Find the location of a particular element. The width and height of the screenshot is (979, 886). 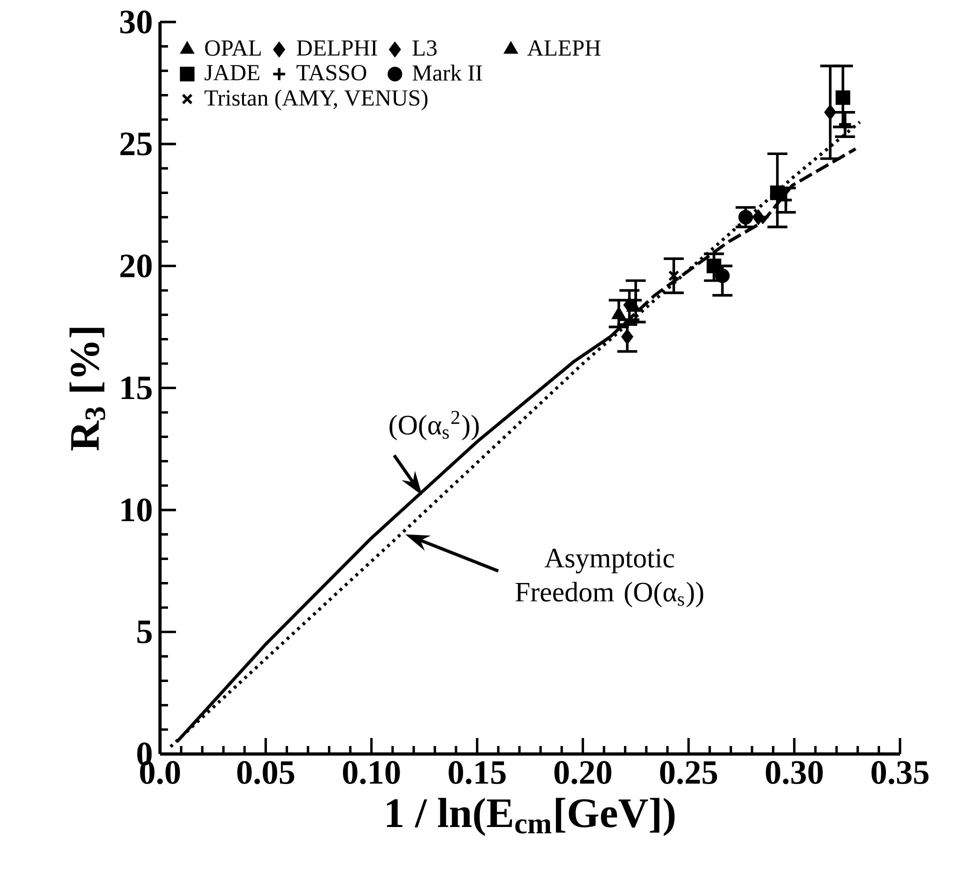

x-tick-label: 0.25 is located at coordinates (689, 772).